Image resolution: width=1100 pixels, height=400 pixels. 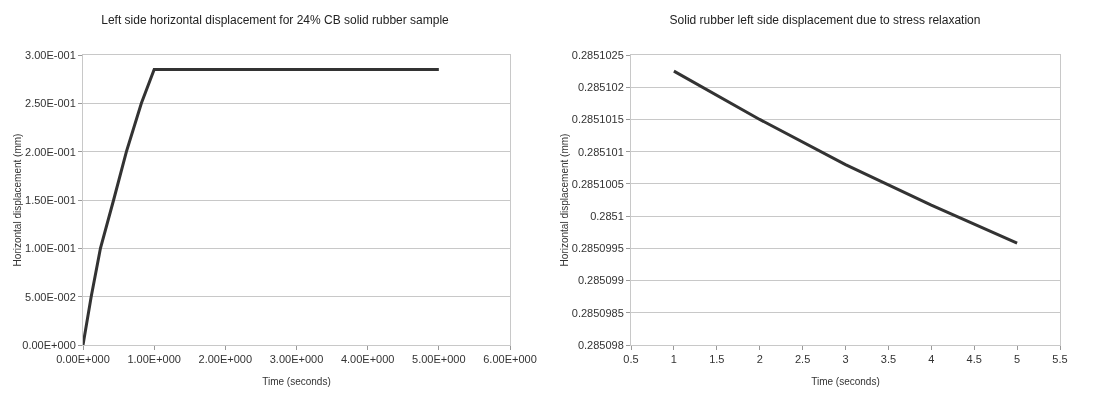 What do you see at coordinates (600, 280) in the screenshot?
I see `y-tick-label: 0.285099` at bounding box center [600, 280].